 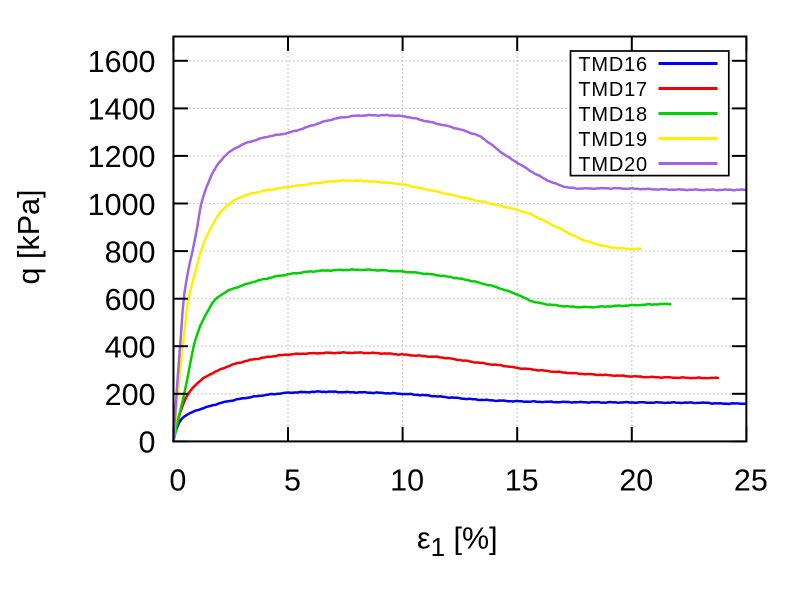 What do you see at coordinates (29, 237) in the screenshot?
I see `svg-text: q [kPa]` at bounding box center [29, 237].